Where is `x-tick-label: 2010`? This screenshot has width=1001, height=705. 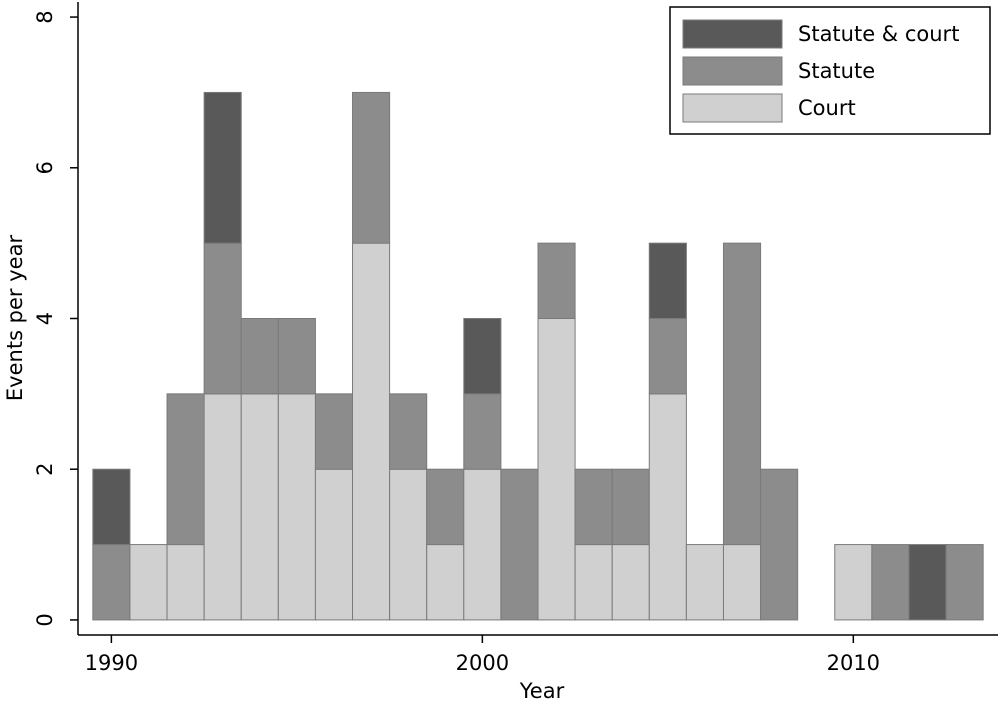 x-tick-label: 2010 is located at coordinates (853, 663).